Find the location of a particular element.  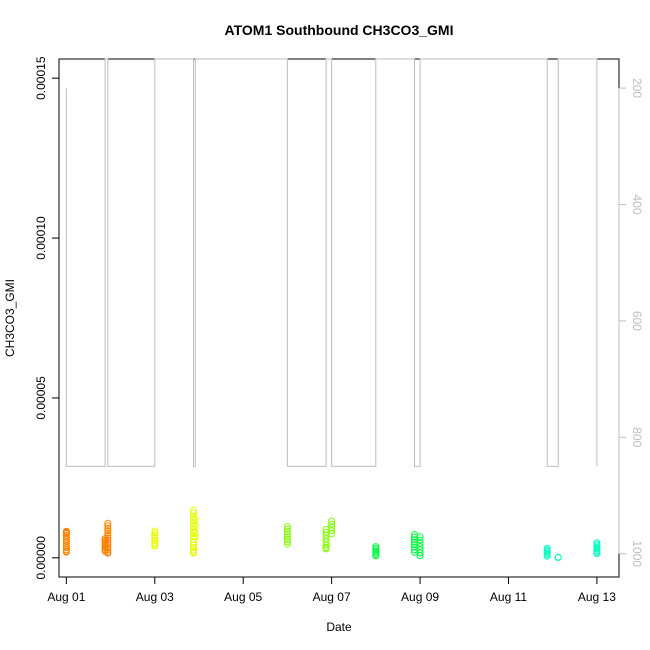

y-right-tick-label: 200 is located at coordinates (637, 88).